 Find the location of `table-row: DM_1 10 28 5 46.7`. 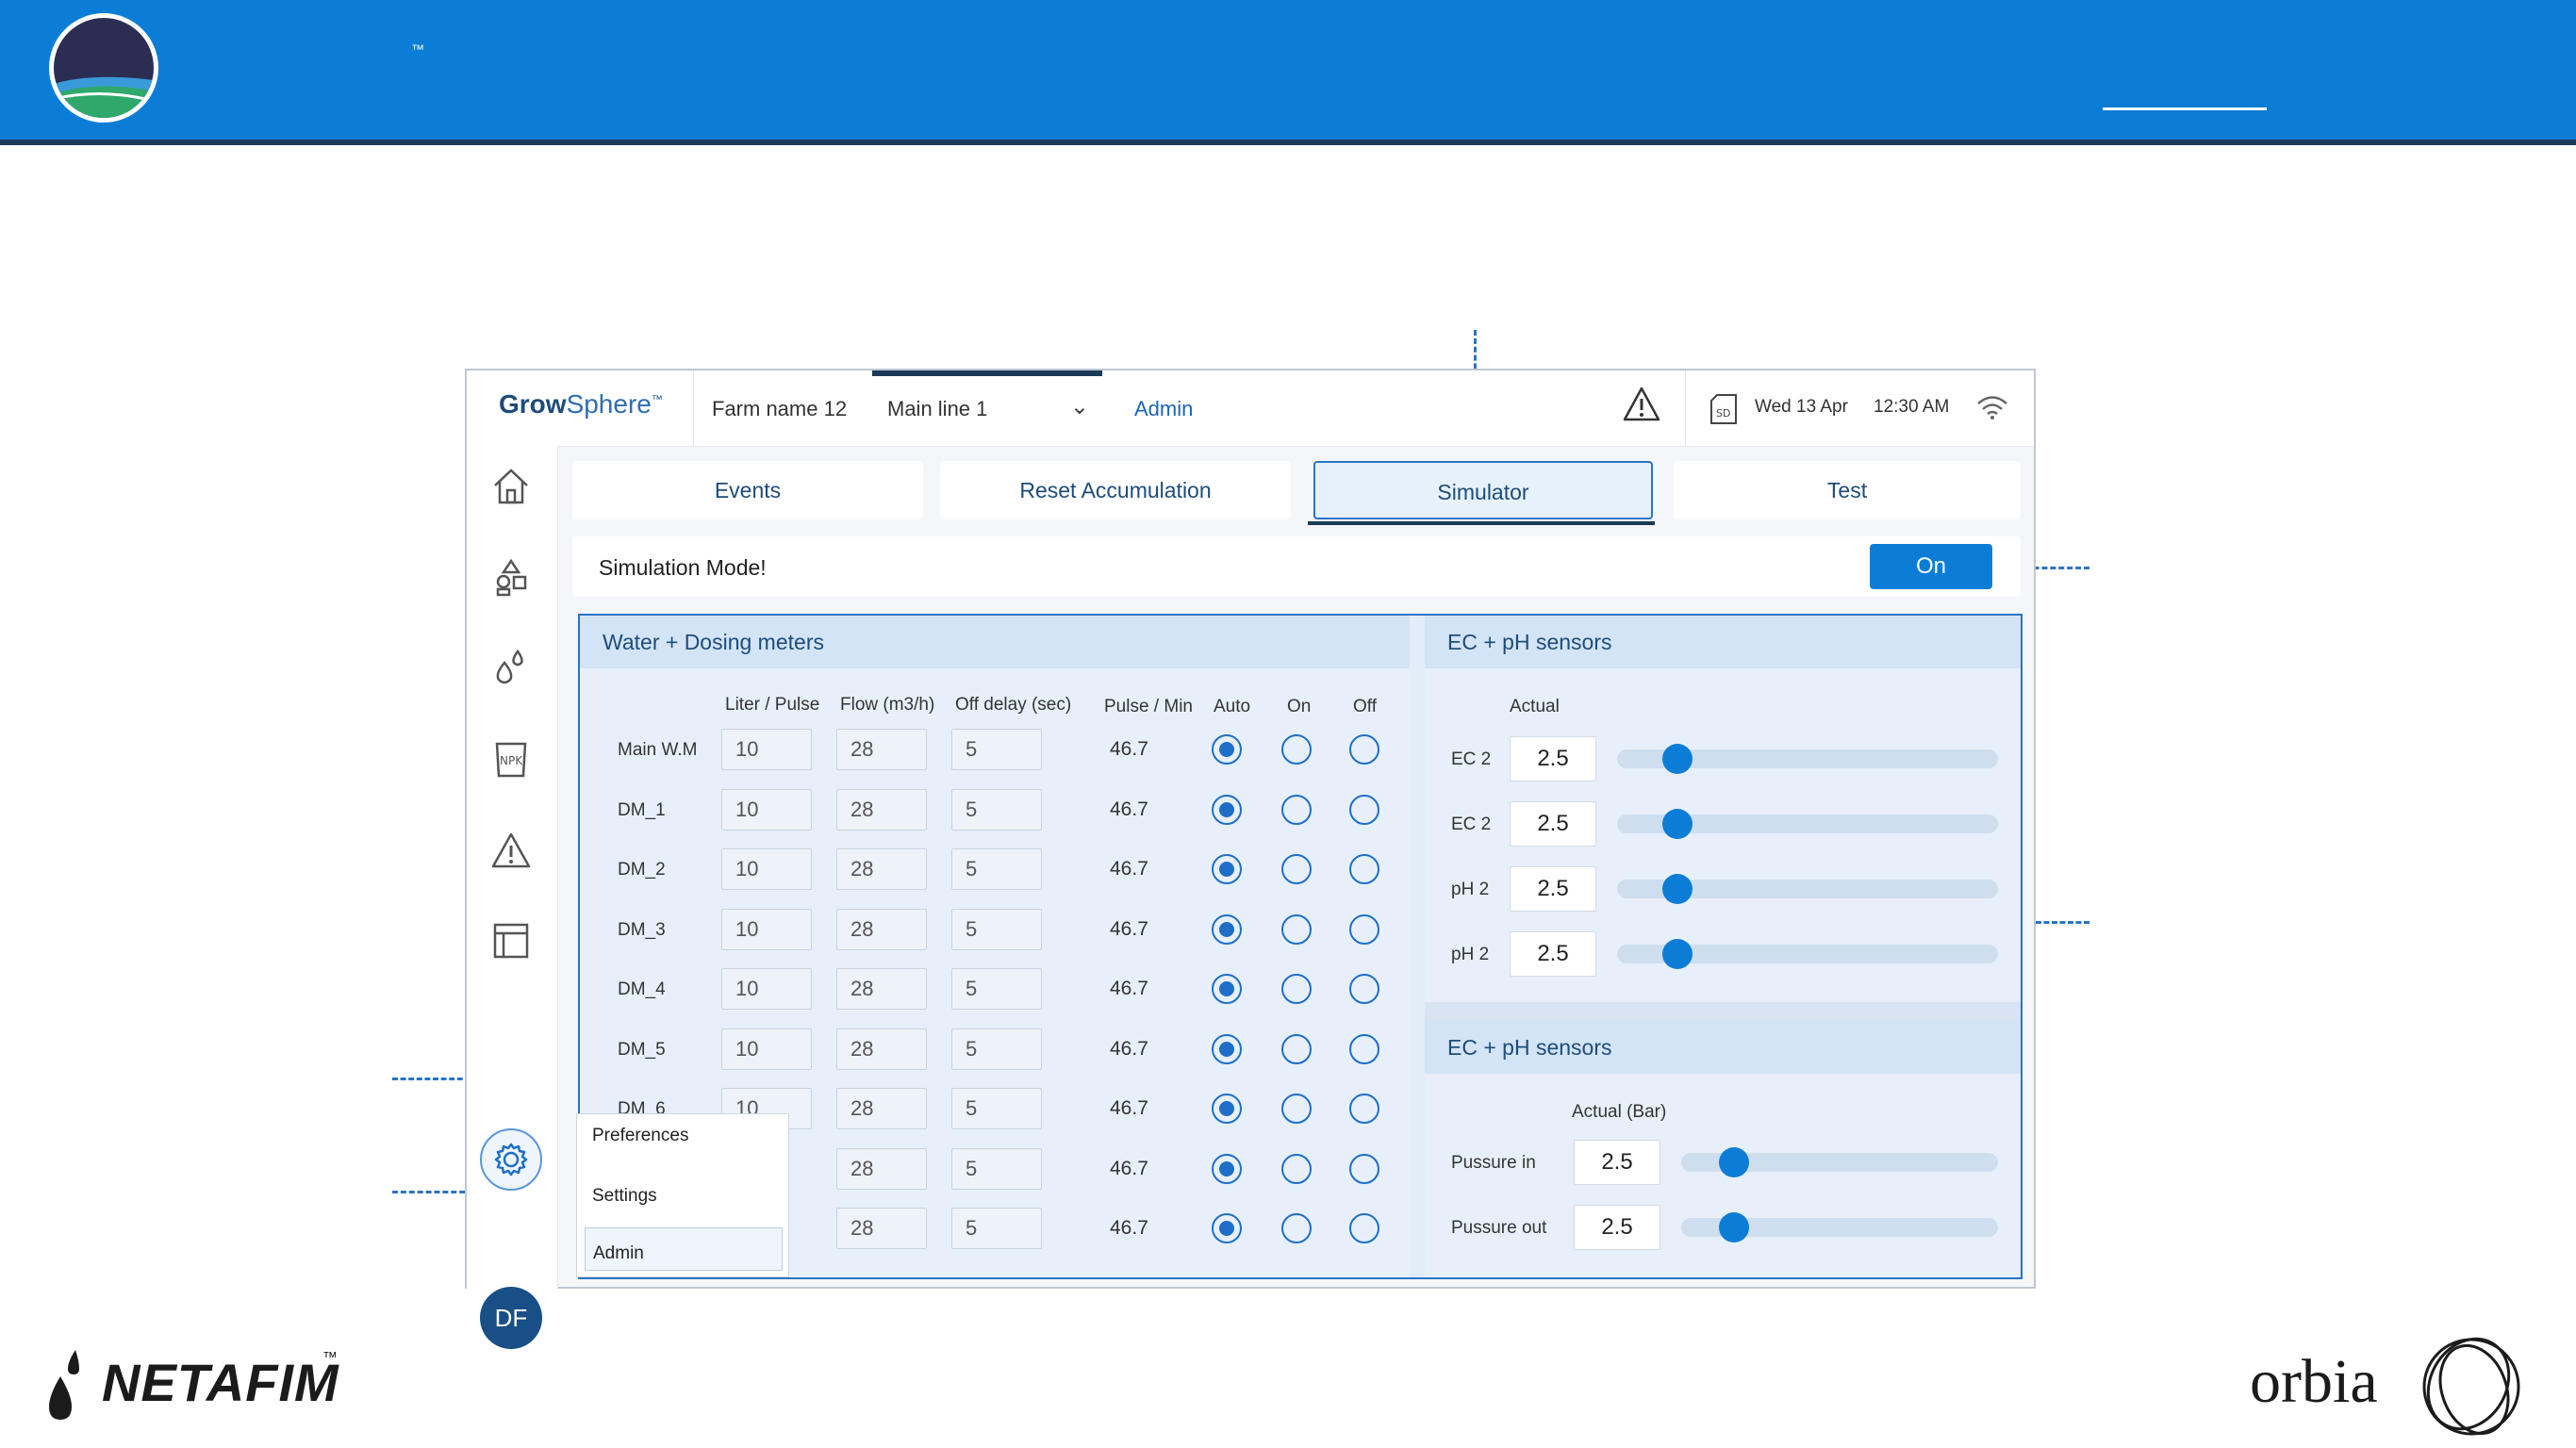

table-row: DM_1 10 28 5 46.7 is located at coordinates (995, 809).